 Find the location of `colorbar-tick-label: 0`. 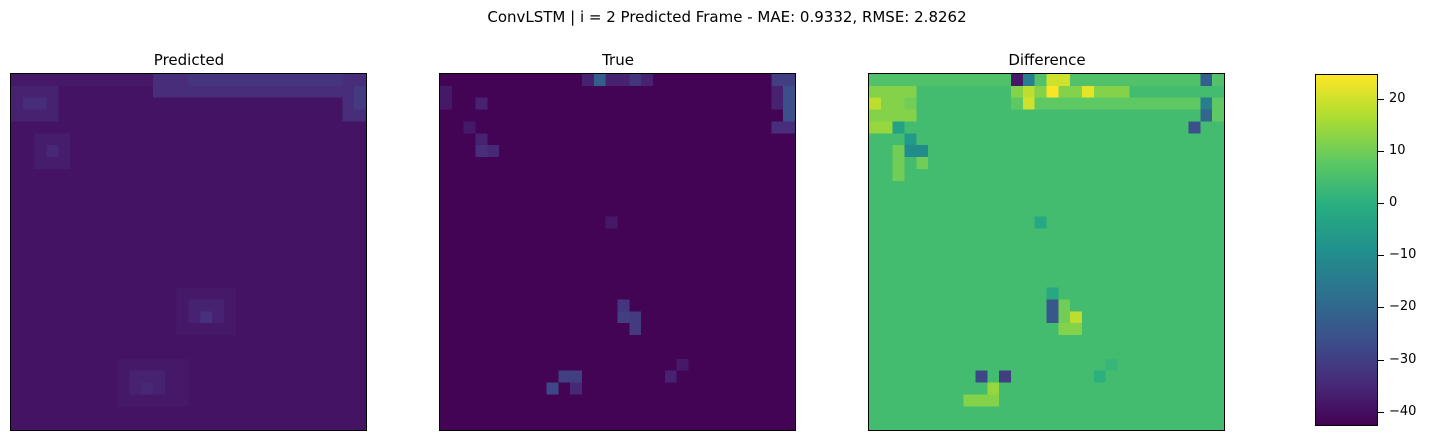

colorbar-tick-label: 0 is located at coordinates (1393, 202).